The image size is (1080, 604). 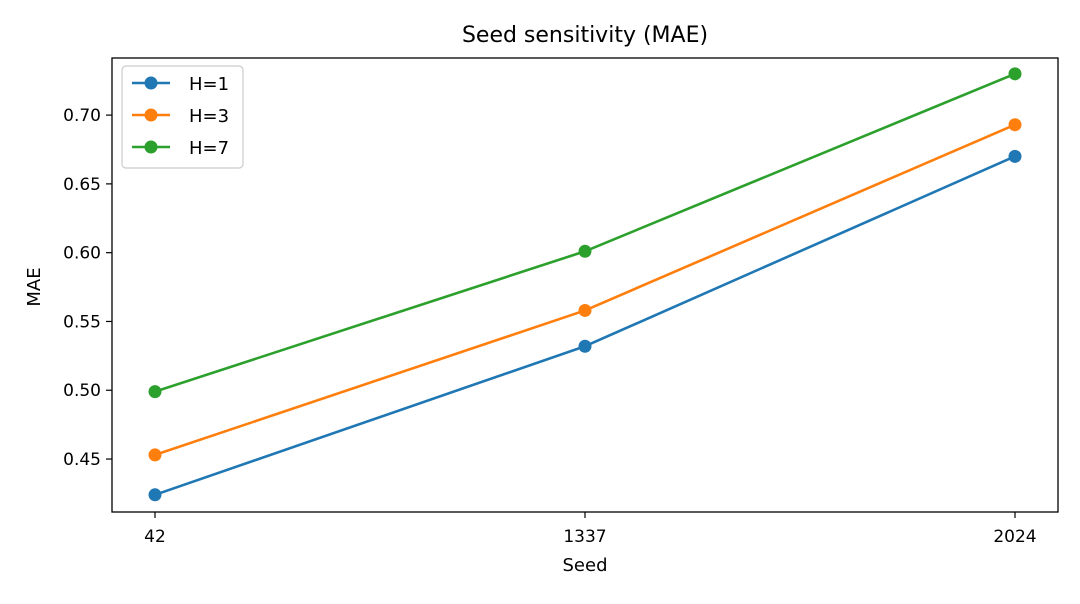 What do you see at coordinates (82, 116) in the screenshot?
I see `y-tick-label: 0.70` at bounding box center [82, 116].